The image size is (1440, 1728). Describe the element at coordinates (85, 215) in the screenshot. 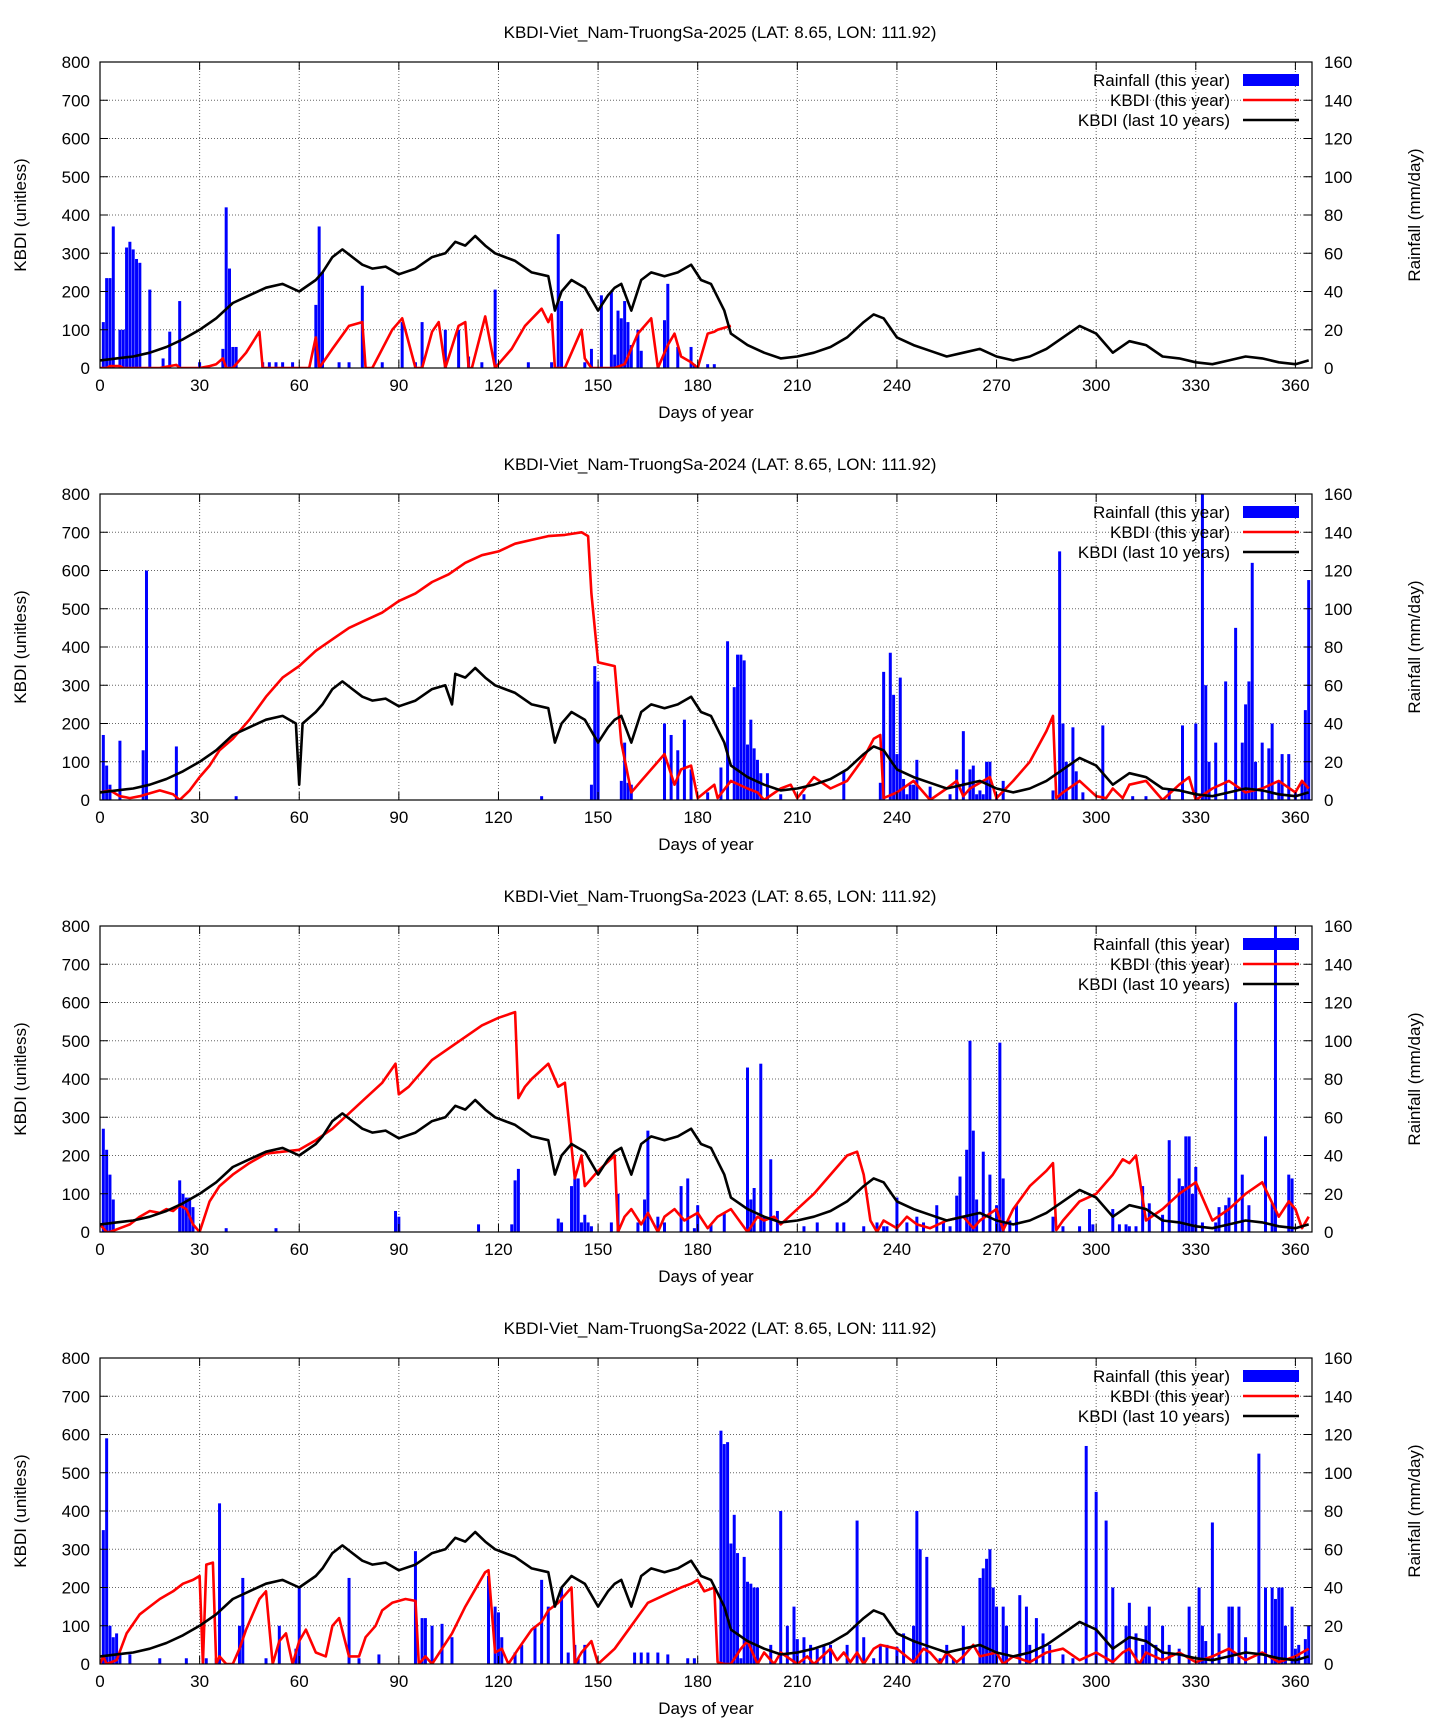

I see `y-ticks: 0 100 200 300 400 500 600 700 800` at that location.